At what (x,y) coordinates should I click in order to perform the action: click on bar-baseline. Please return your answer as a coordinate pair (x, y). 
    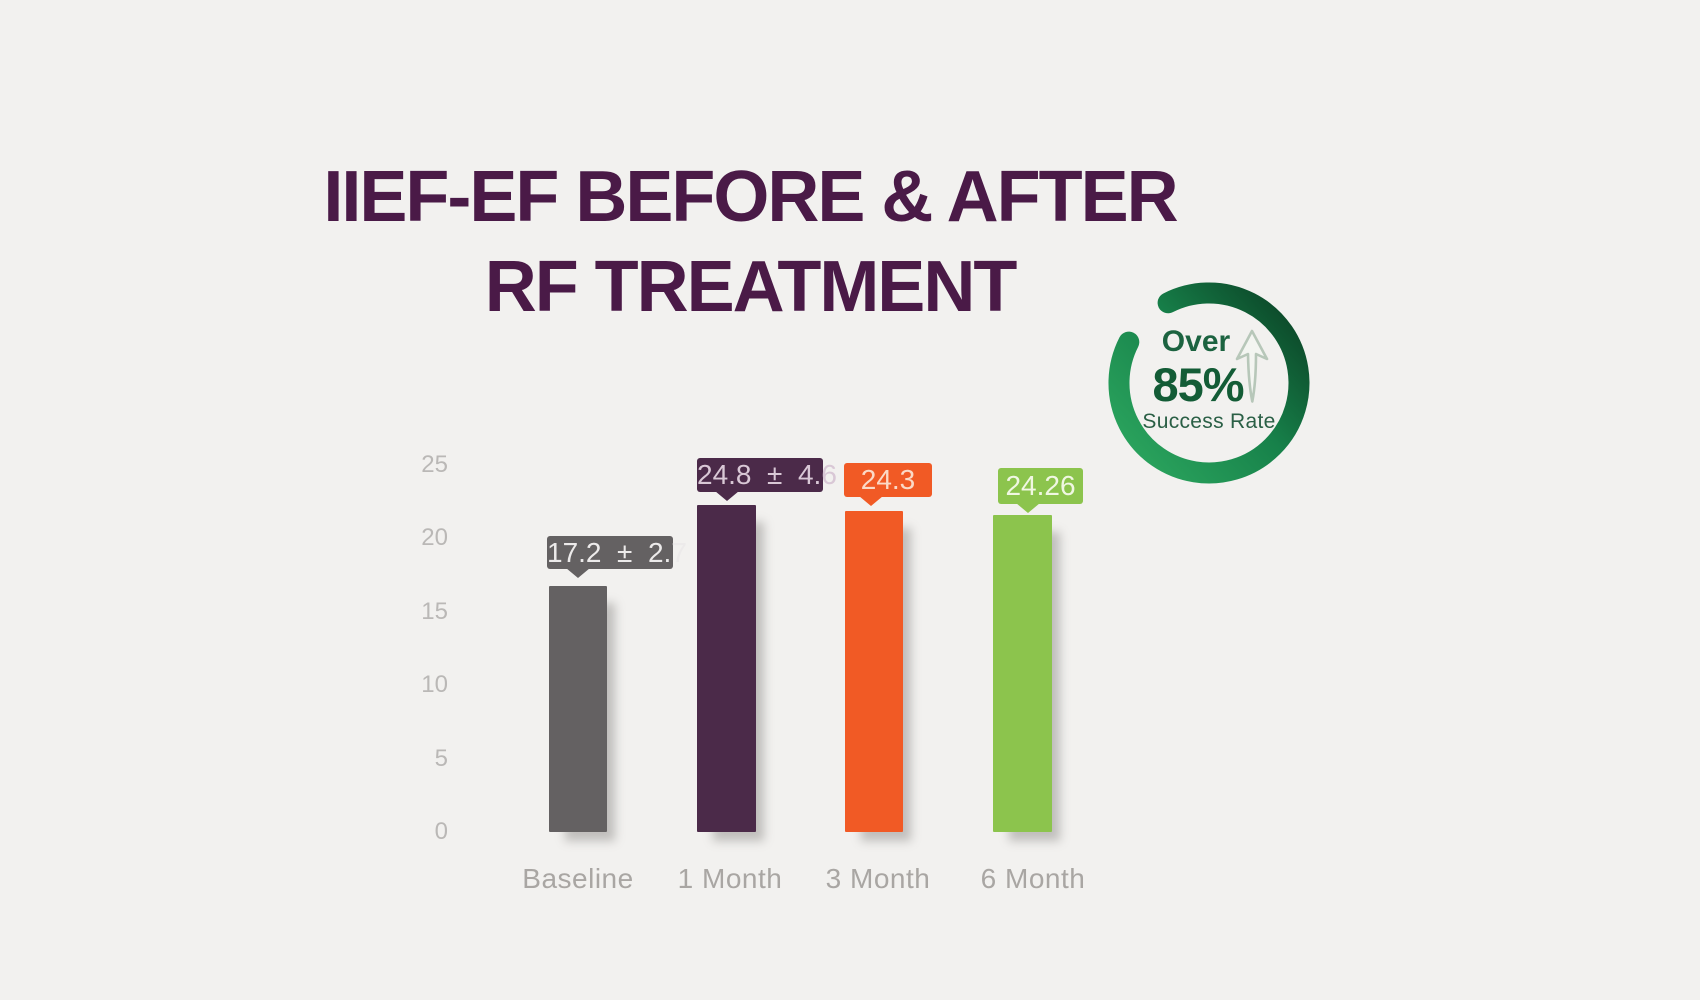
    Looking at the image, I should click on (578, 709).